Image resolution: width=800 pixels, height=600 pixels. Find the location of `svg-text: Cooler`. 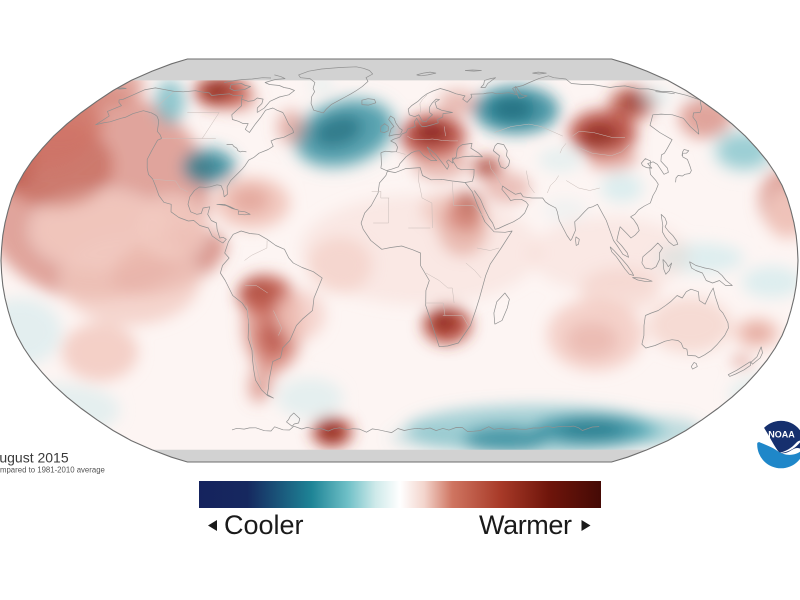

svg-text: Cooler is located at coordinates (264, 525).